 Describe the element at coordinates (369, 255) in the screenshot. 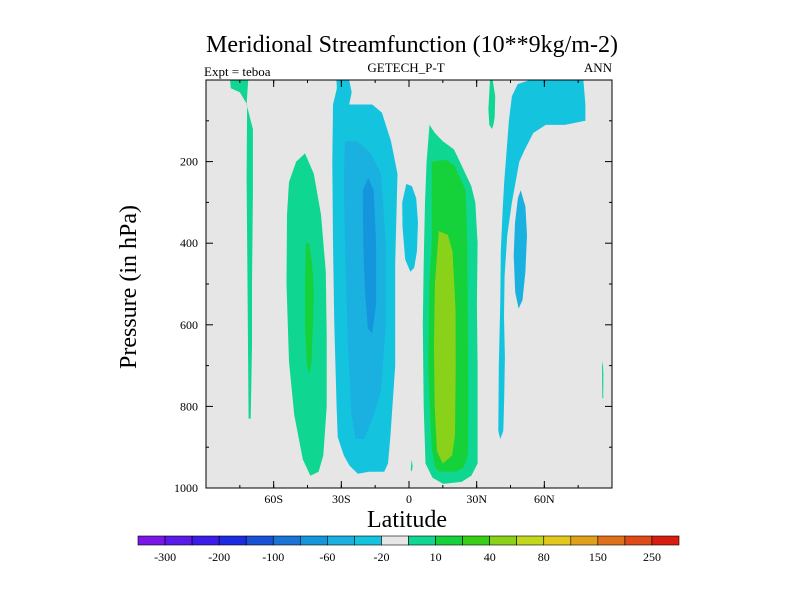

I see `contour-region-southern-hadley-cell-core` at that location.